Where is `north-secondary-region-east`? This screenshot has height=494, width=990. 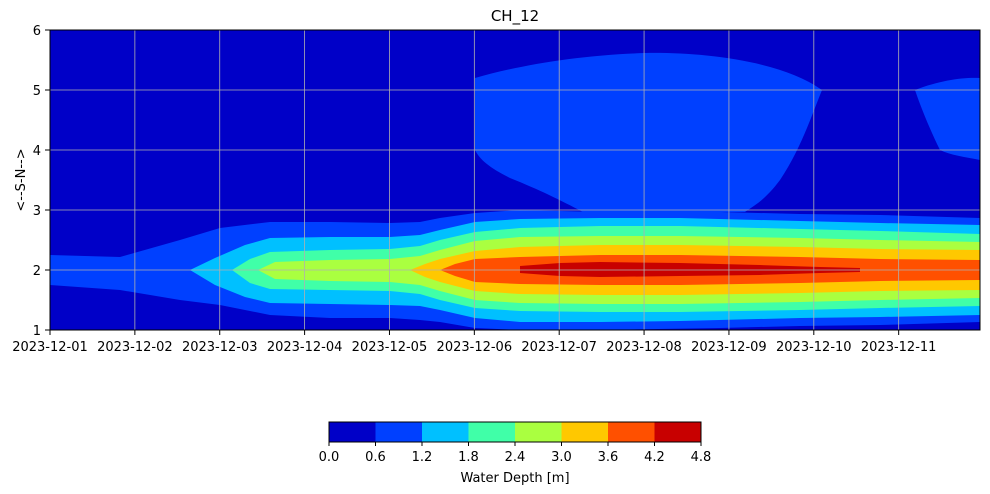 north-secondary-region-east is located at coordinates (947, 118).